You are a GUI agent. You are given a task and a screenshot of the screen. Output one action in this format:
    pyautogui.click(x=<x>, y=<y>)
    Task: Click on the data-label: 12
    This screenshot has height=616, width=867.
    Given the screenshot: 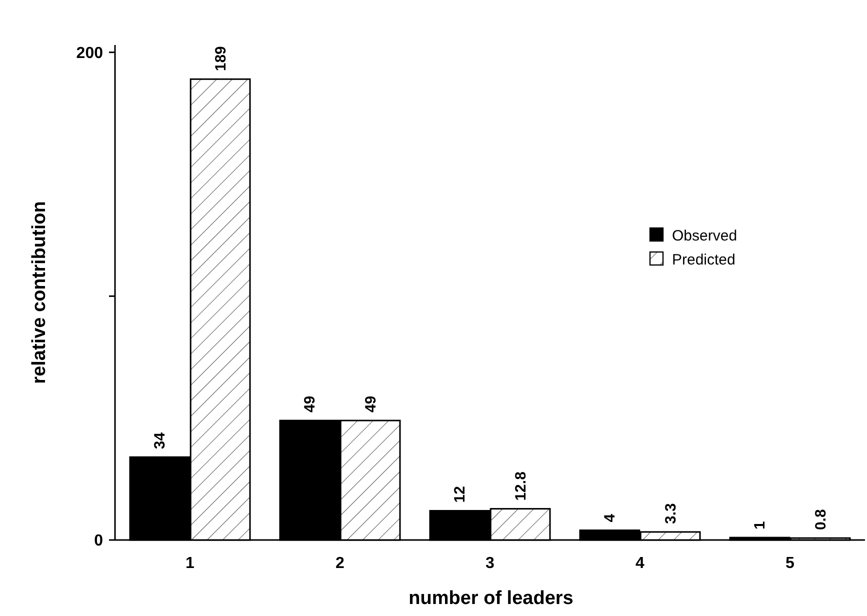 What is the action you would take?
    pyautogui.click(x=460, y=494)
    